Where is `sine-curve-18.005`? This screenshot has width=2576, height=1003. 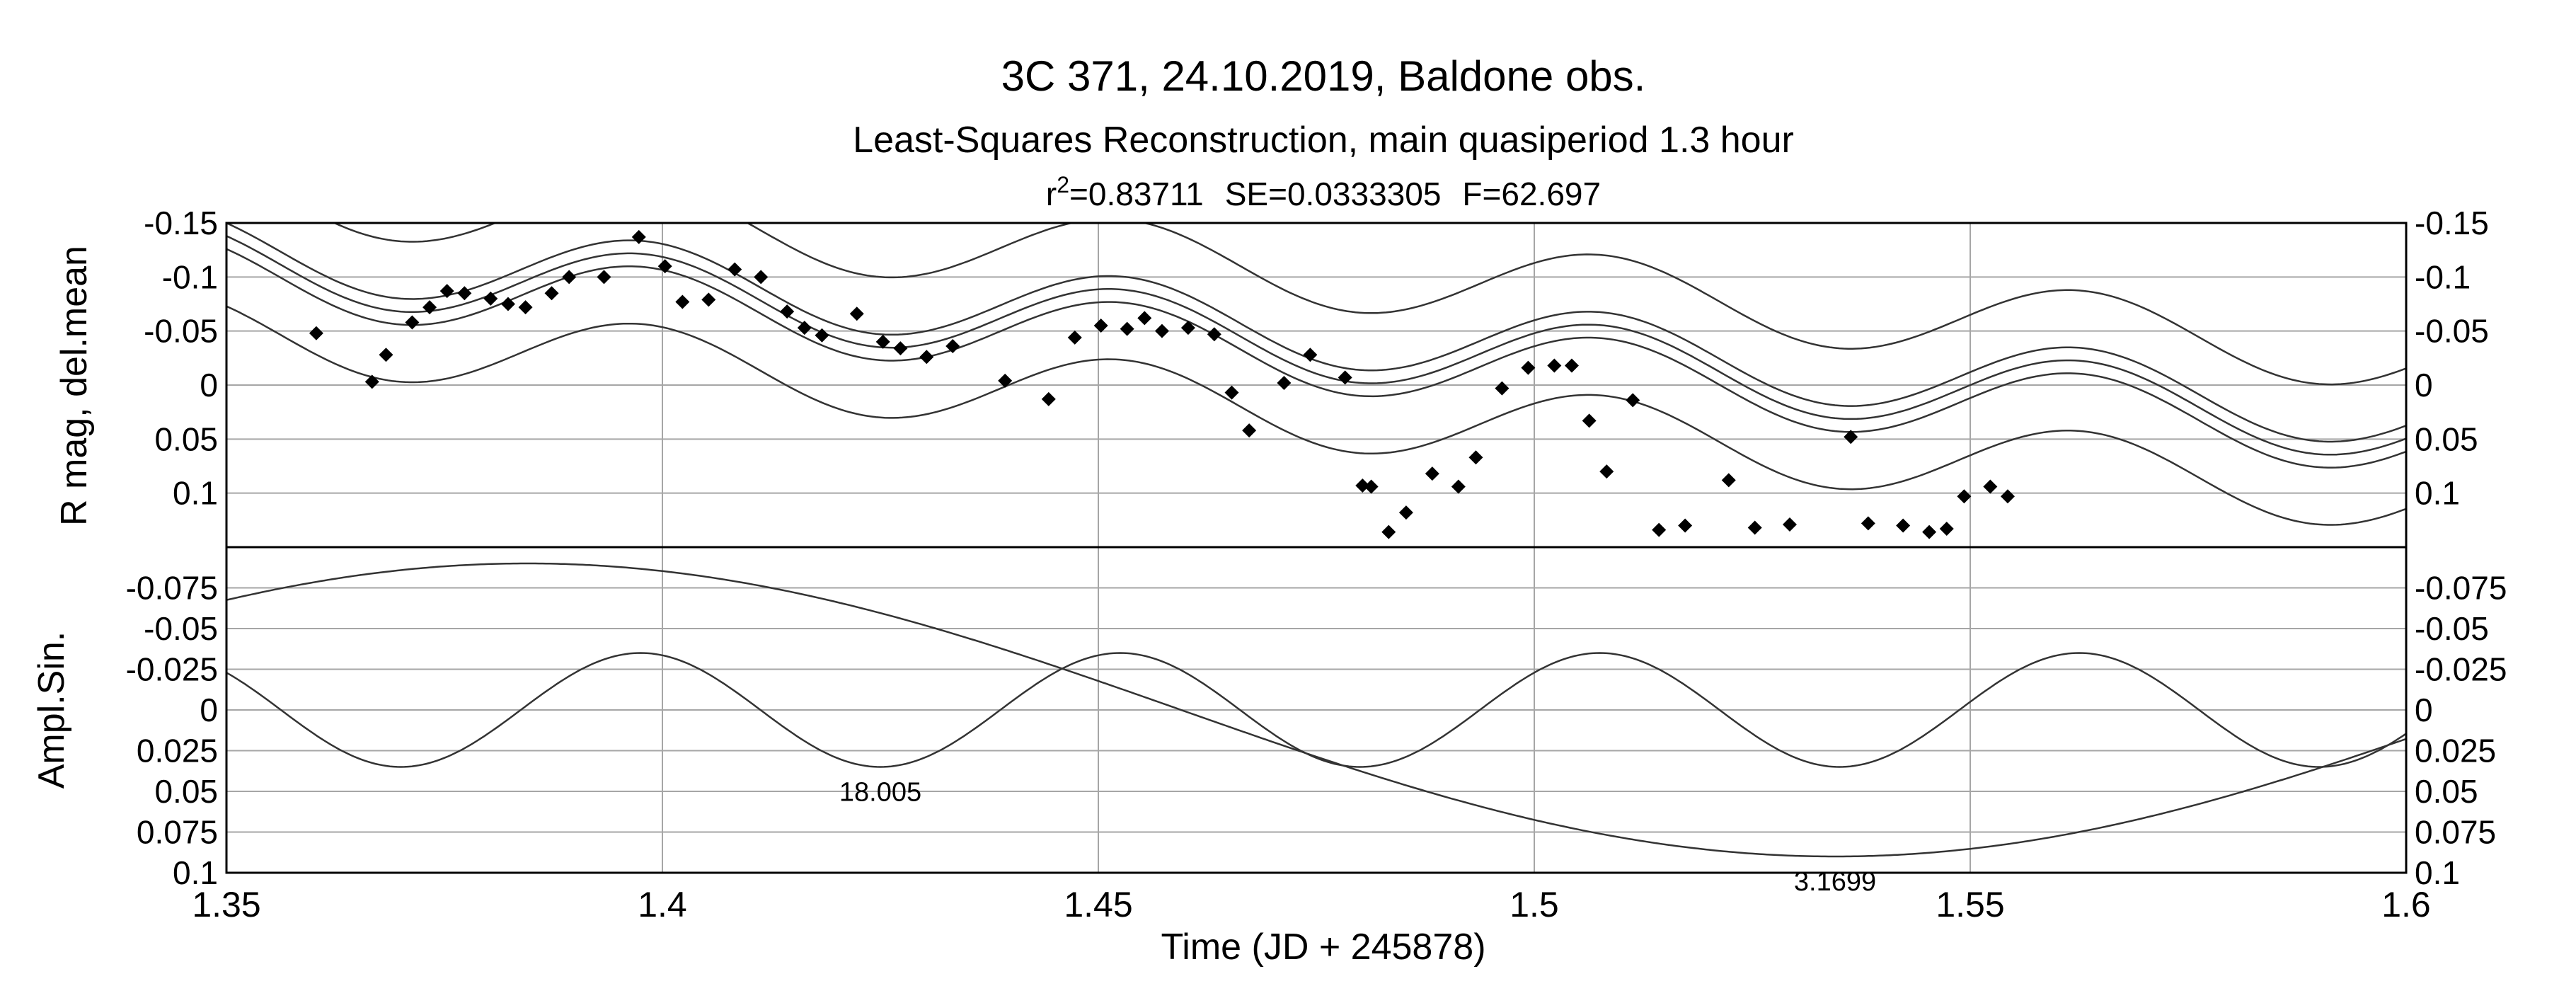 sine-curve-18.005 is located at coordinates (1316, 710).